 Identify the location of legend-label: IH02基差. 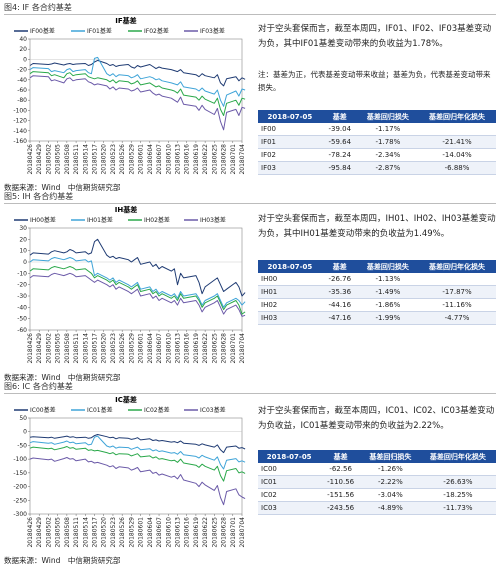
(157, 220).